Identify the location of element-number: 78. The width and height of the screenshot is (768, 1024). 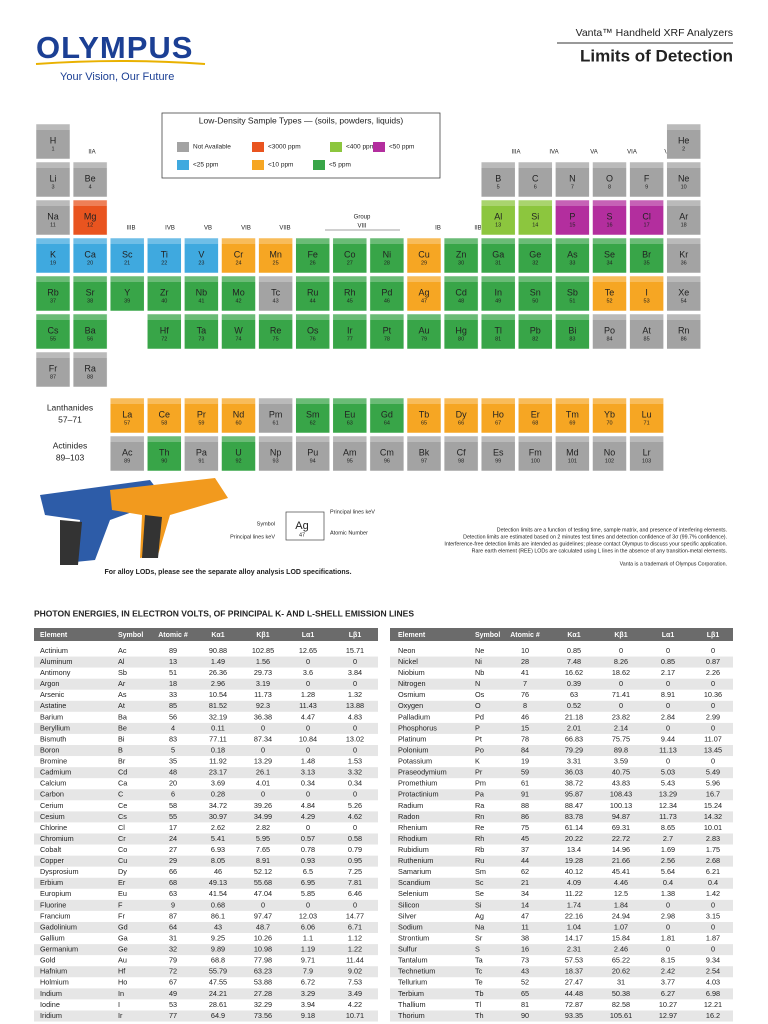
(387, 339).